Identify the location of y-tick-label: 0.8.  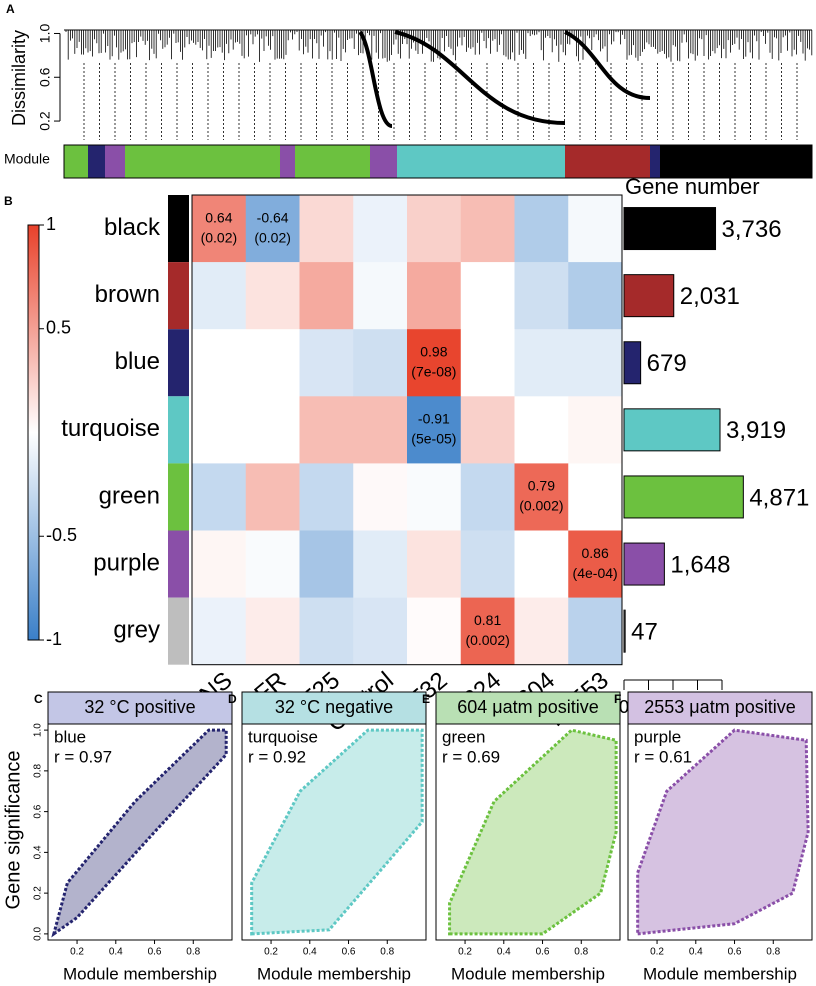
(38, 770).